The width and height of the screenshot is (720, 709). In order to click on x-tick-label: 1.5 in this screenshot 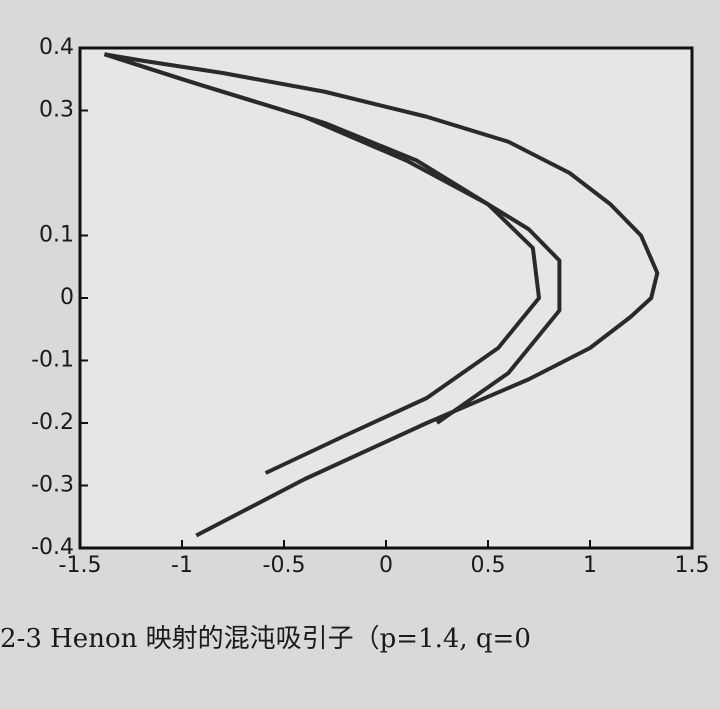, I will do `click(692, 565)`.